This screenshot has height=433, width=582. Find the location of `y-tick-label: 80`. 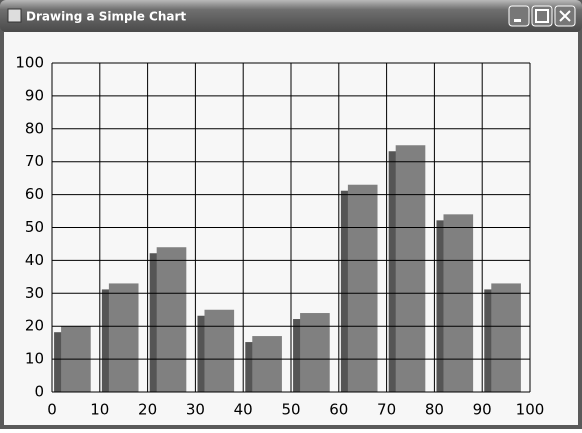

y-tick-label: 80 is located at coordinates (34, 128).